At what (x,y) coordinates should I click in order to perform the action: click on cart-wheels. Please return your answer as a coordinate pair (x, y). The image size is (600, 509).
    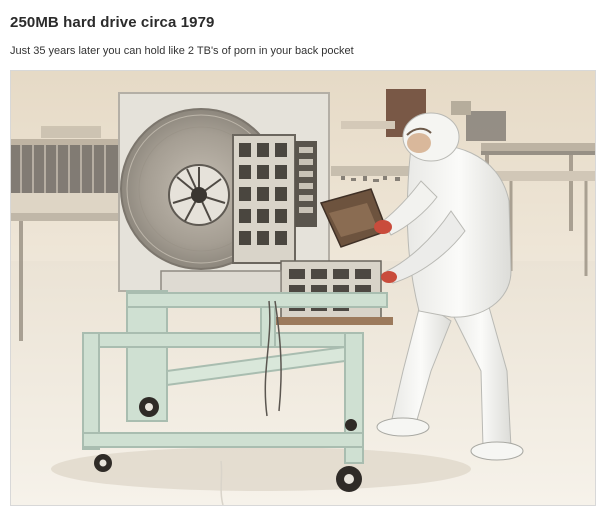
    Looking at the image, I should click on (228, 444).